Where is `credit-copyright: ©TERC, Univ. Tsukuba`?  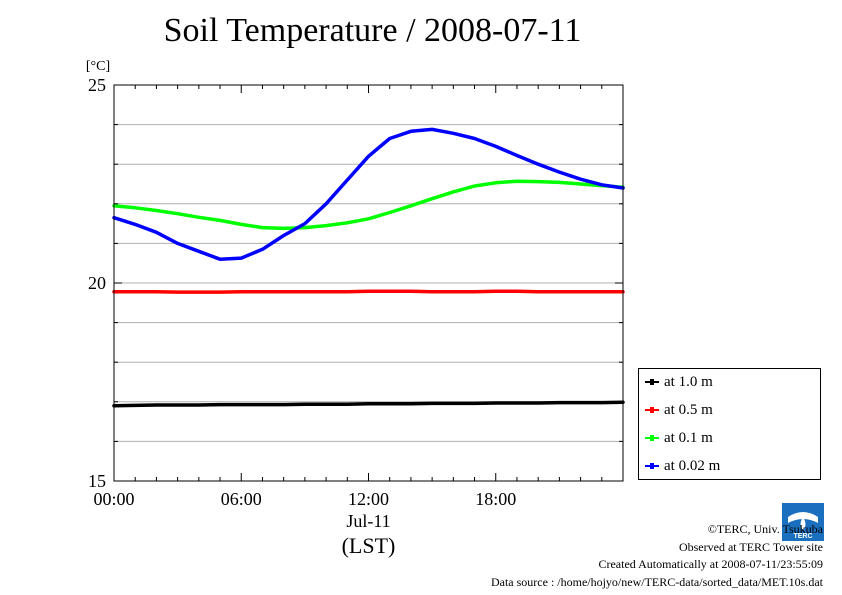
credit-copyright: ©TERC, Univ. Tsukuba is located at coordinates (765, 529).